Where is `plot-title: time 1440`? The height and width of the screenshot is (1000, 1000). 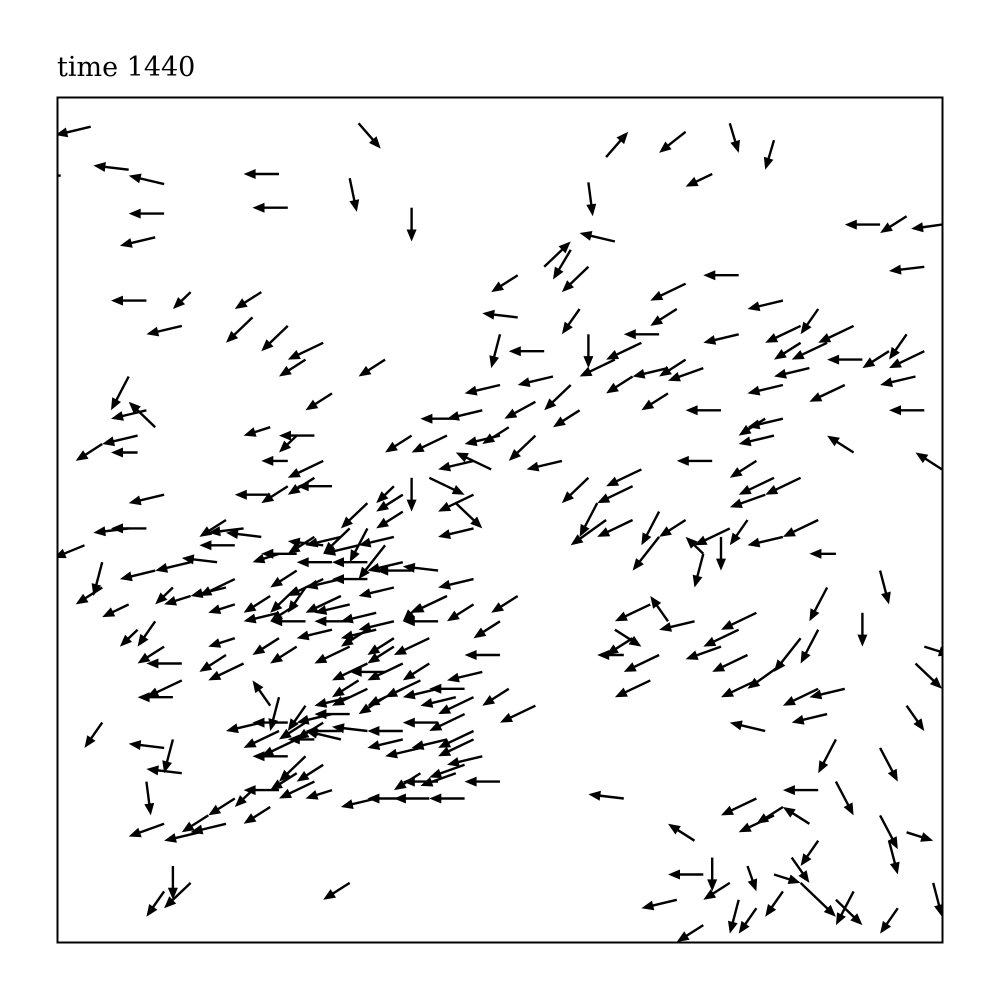
plot-title: time 1440 is located at coordinates (126, 67).